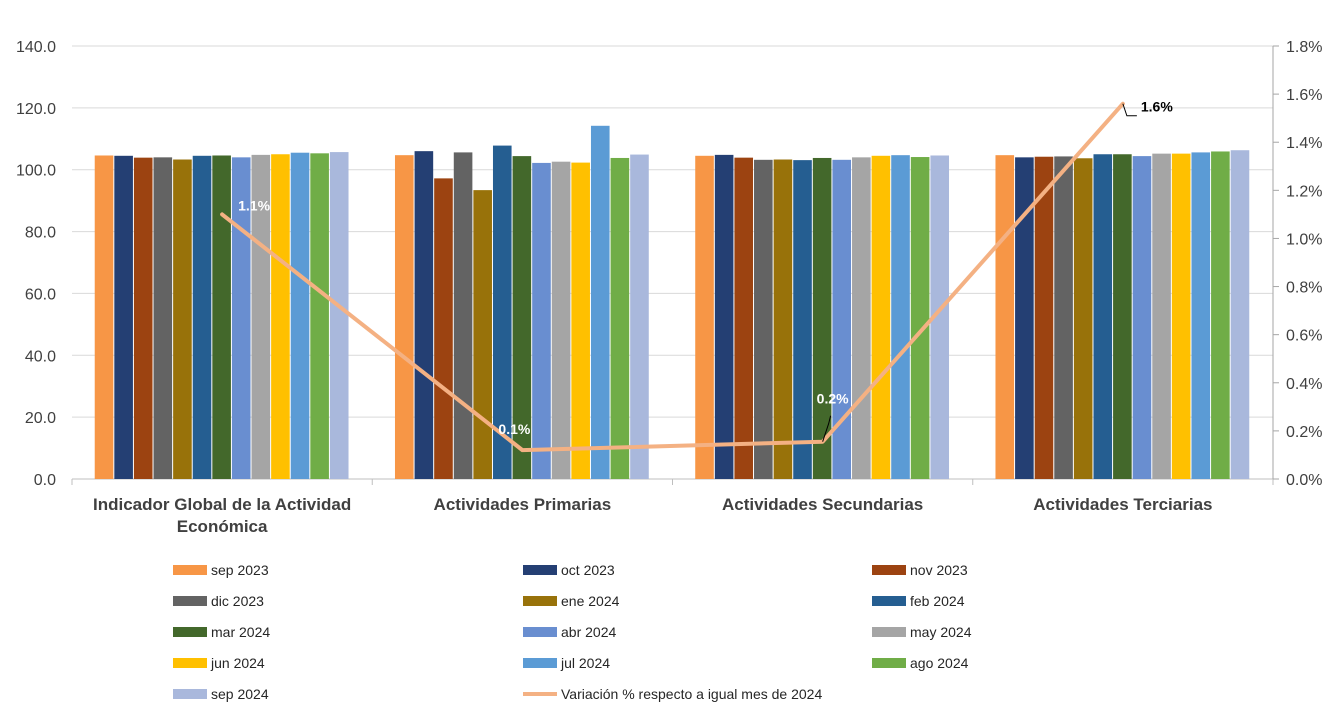 The image size is (1327, 704). Describe the element at coordinates (691, 694) in the screenshot. I see `legend-label: Variación % respecto a igual mes de 2024` at that location.